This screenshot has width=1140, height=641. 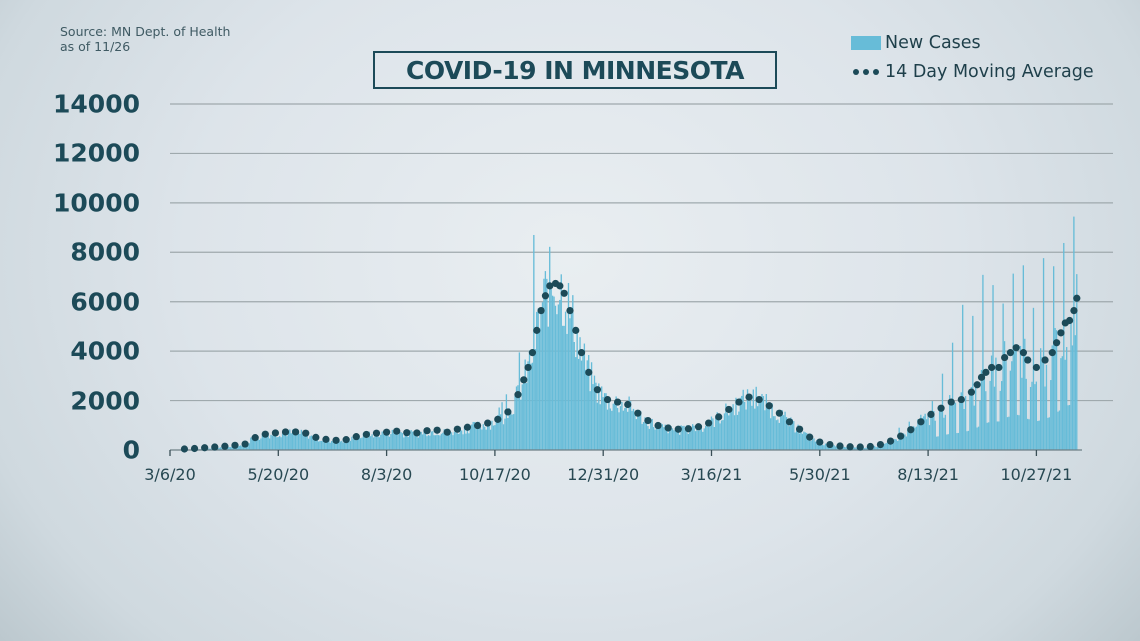 What do you see at coordinates (711, 474) in the screenshot?
I see `x-tick-label: 3/16/21` at bounding box center [711, 474].